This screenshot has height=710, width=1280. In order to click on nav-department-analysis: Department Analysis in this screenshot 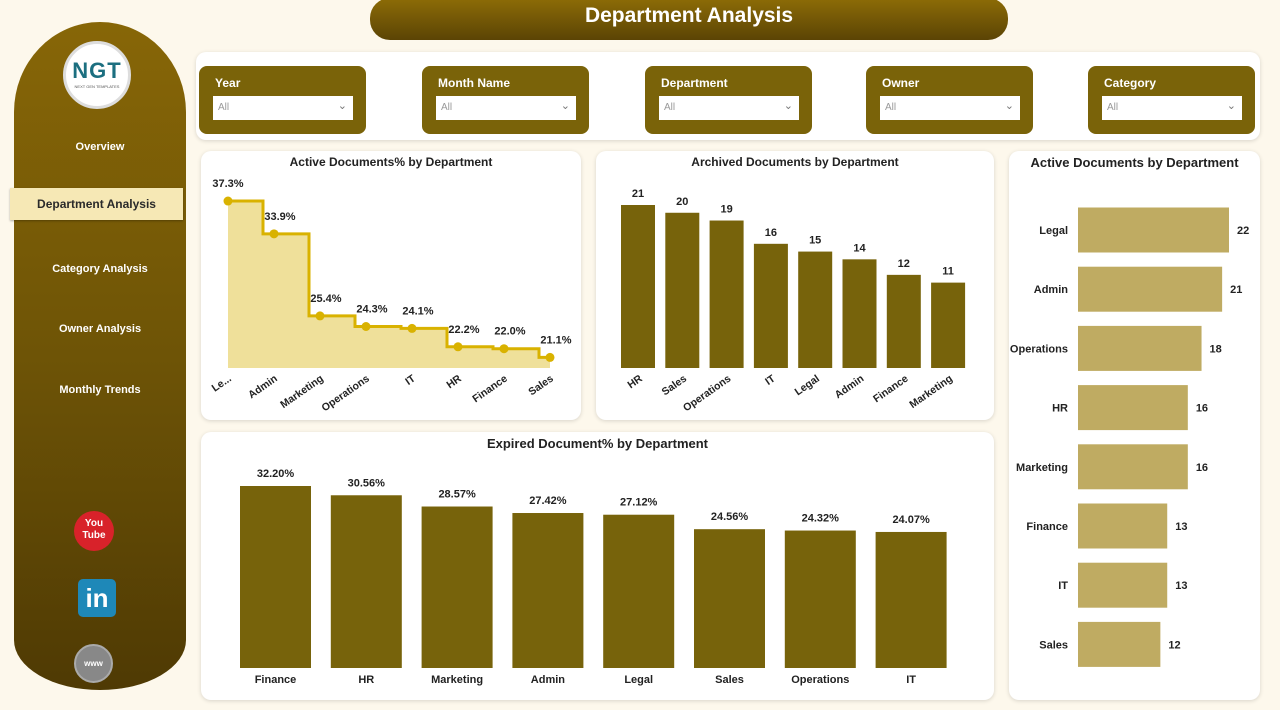, I will do `click(96, 204)`.